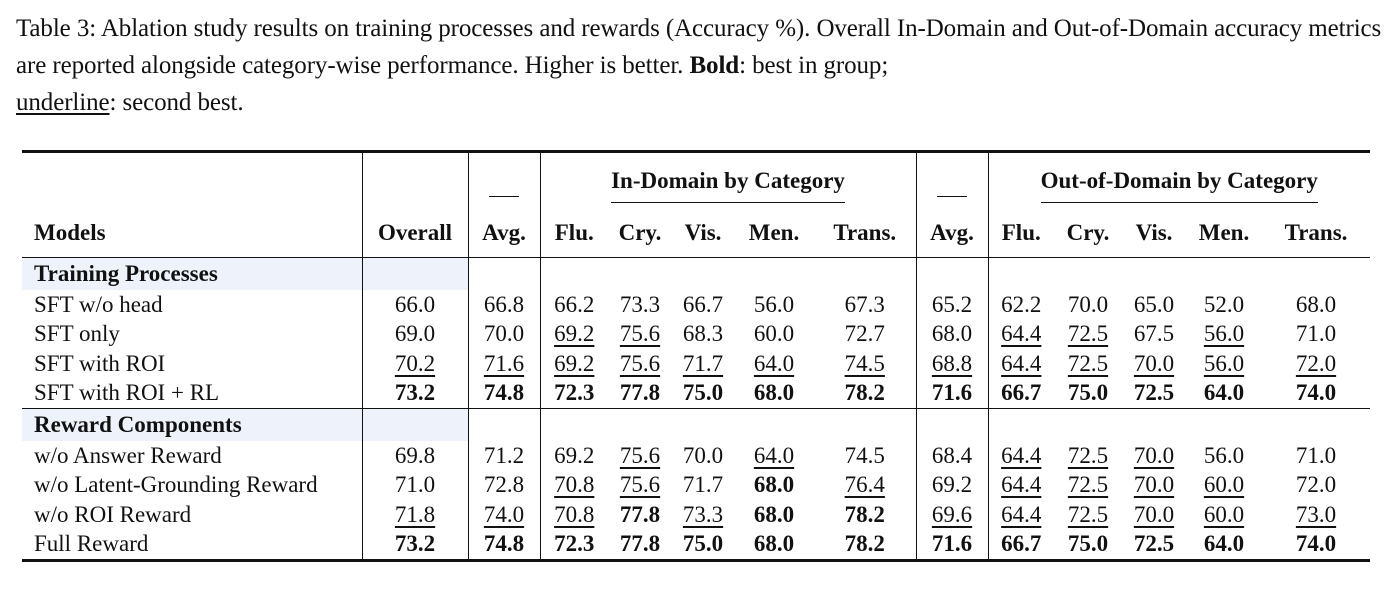 The height and width of the screenshot is (612, 1398). What do you see at coordinates (864, 363) in the screenshot?
I see `second-best-value: 74.5` at bounding box center [864, 363].